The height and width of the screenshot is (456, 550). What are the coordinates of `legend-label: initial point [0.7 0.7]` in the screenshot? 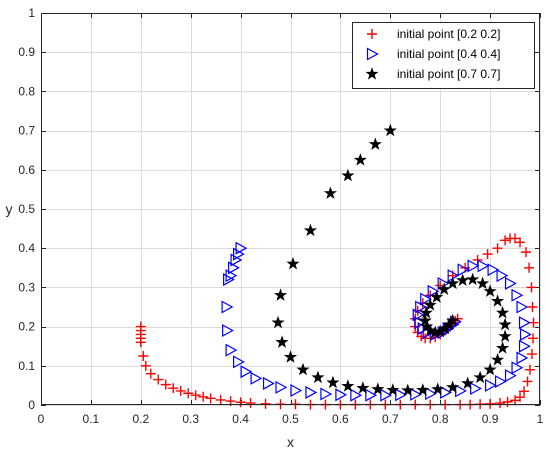 It's located at (448, 74).